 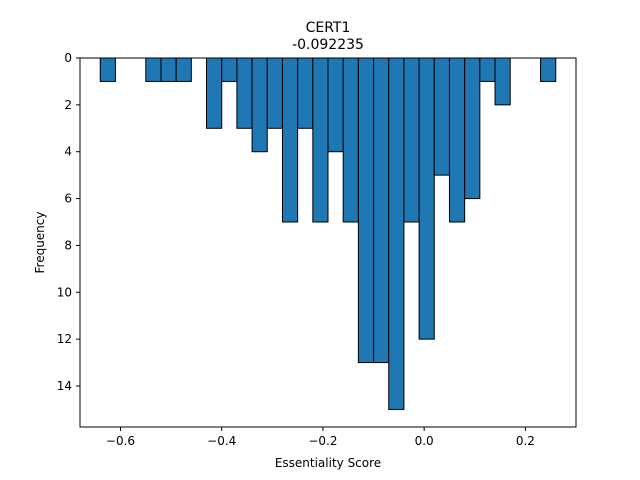 What do you see at coordinates (328, 45) in the screenshot?
I see `chart-subtitle: -0.092235` at bounding box center [328, 45].